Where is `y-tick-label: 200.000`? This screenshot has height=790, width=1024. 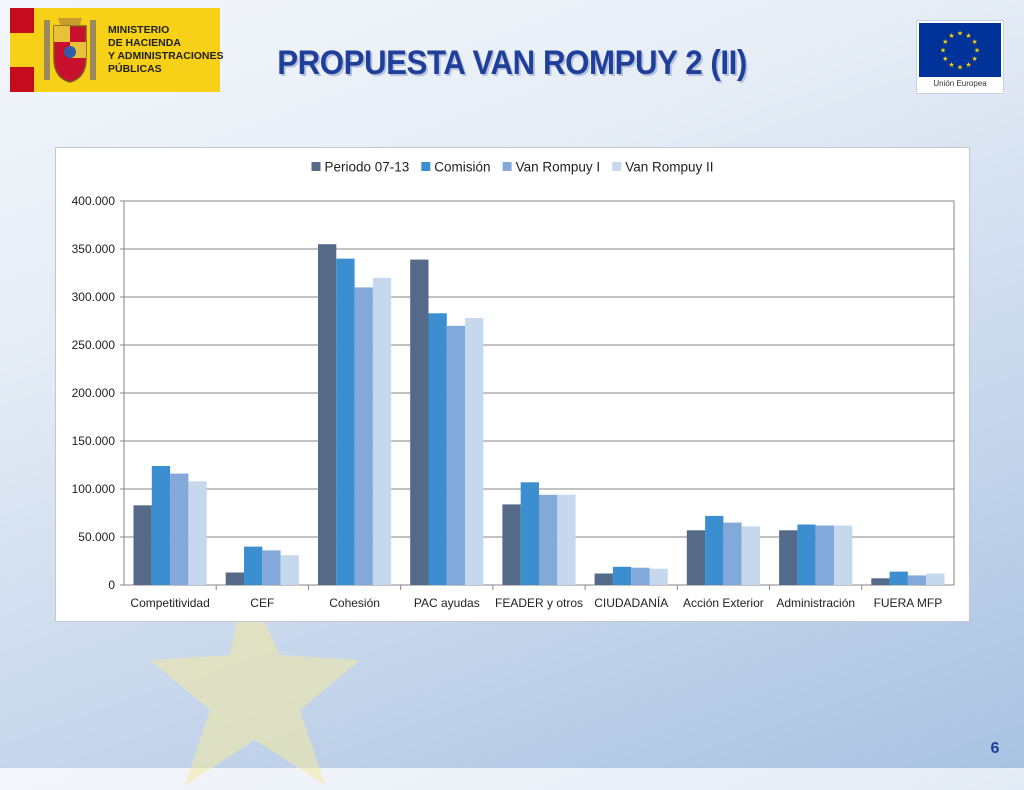 y-tick-label: 200.000 is located at coordinates (94, 393).